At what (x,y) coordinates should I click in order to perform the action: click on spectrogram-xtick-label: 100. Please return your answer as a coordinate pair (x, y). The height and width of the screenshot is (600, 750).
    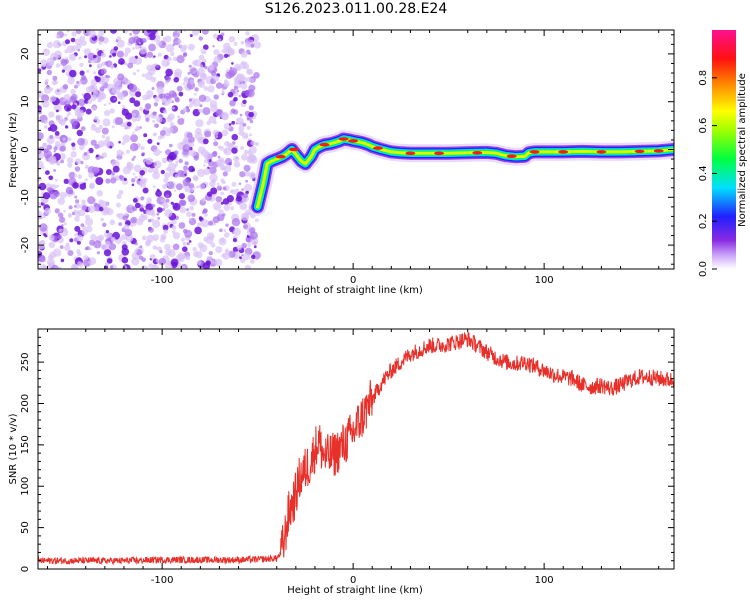
    Looking at the image, I should click on (544, 280).